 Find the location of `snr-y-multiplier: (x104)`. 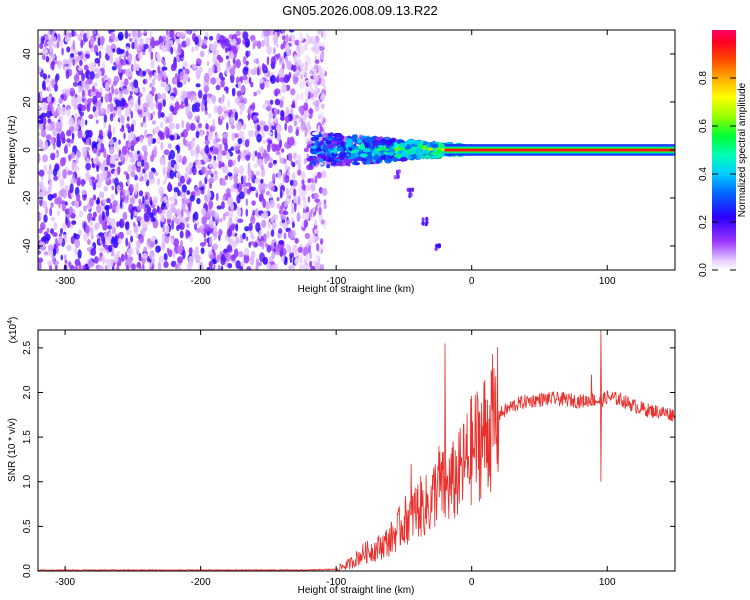

snr-y-multiplier: (x104) is located at coordinates (13, 330).